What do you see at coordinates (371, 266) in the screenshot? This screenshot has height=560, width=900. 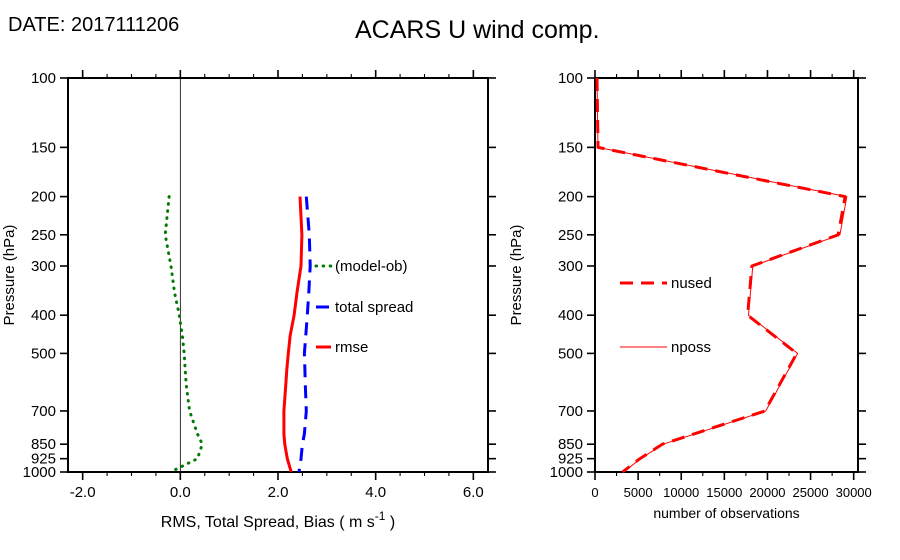 I see `legend-label: (model-ob)` at bounding box center [371, 266].